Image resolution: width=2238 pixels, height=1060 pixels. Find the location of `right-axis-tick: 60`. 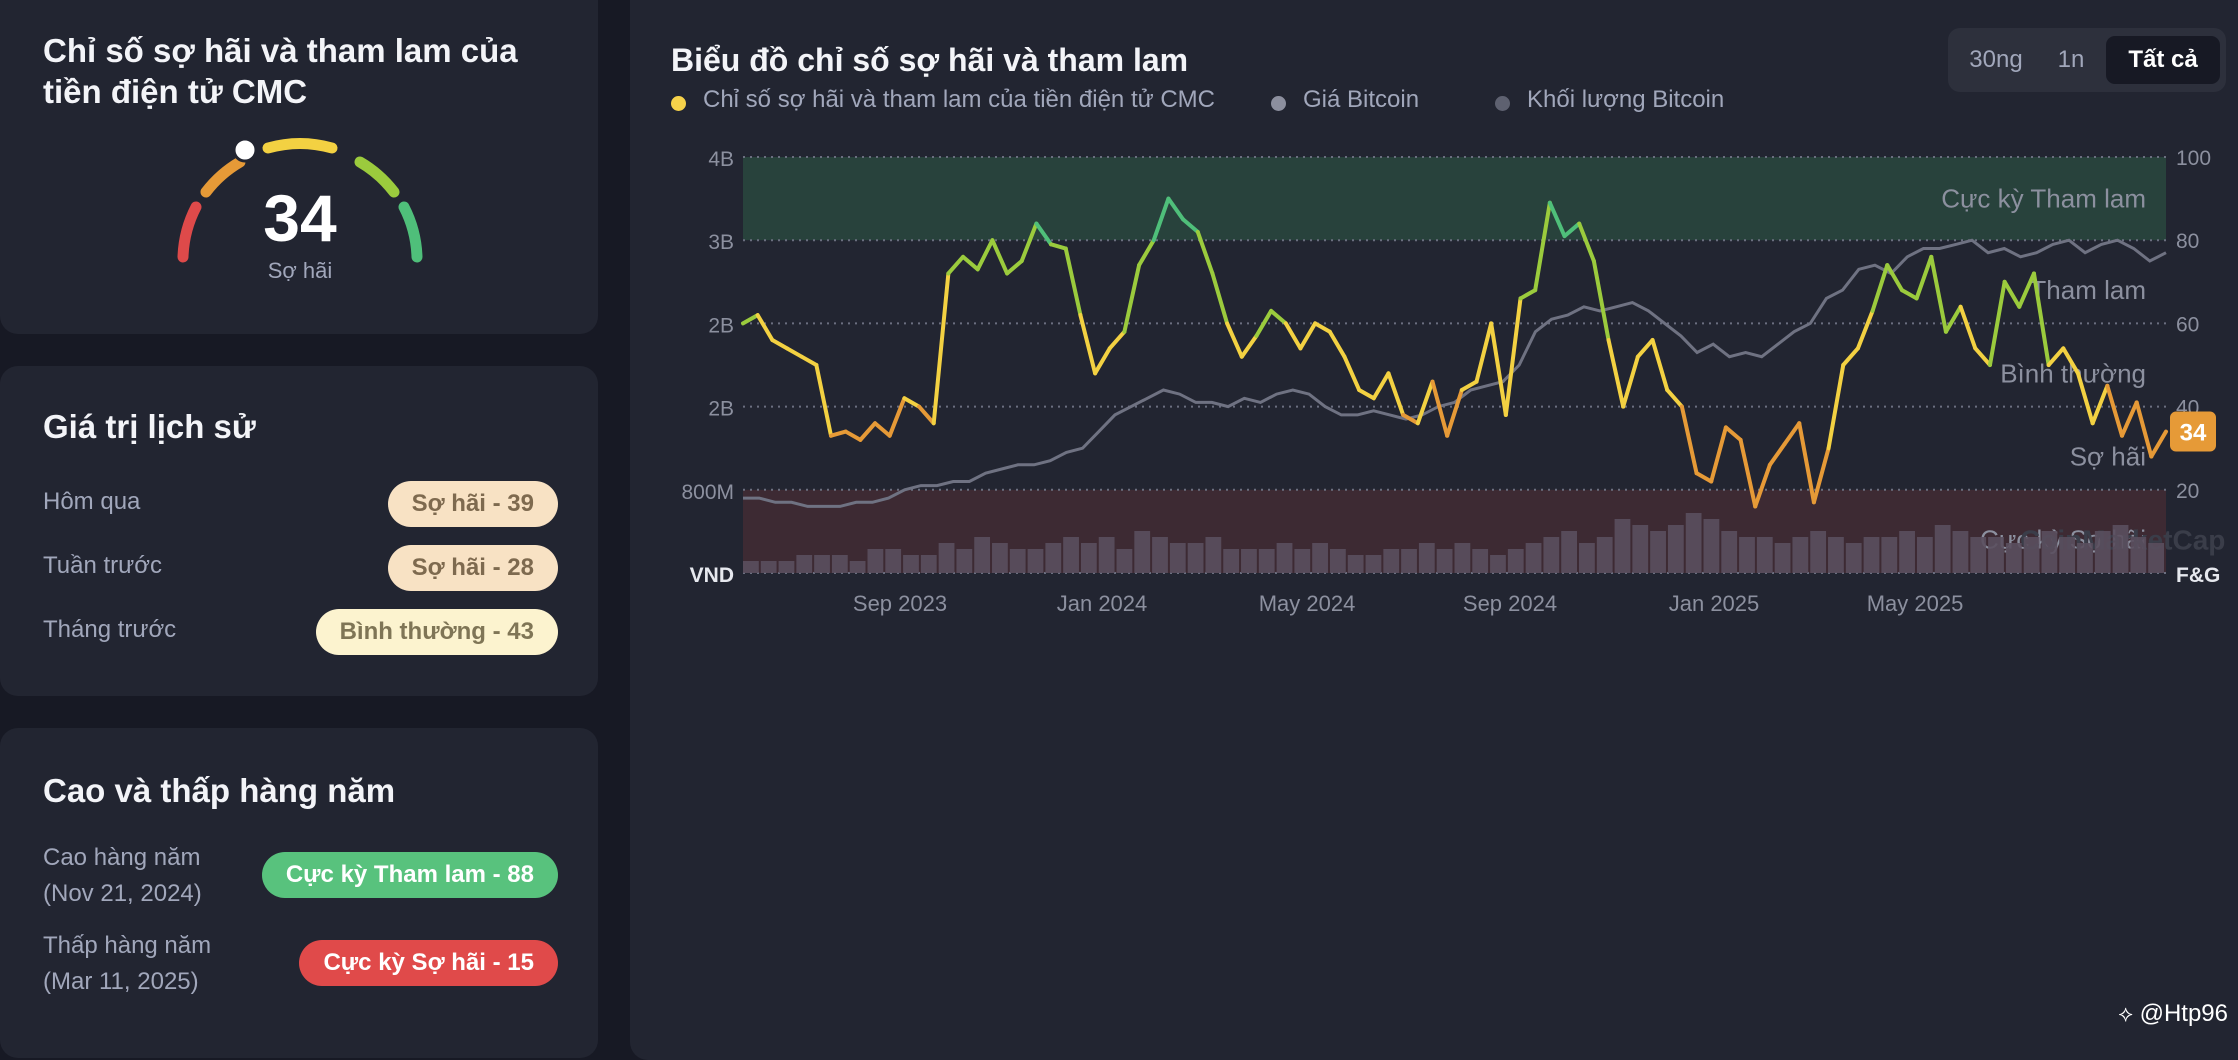

right-axis-tick: 60 is located at coordinates (2187, 324).